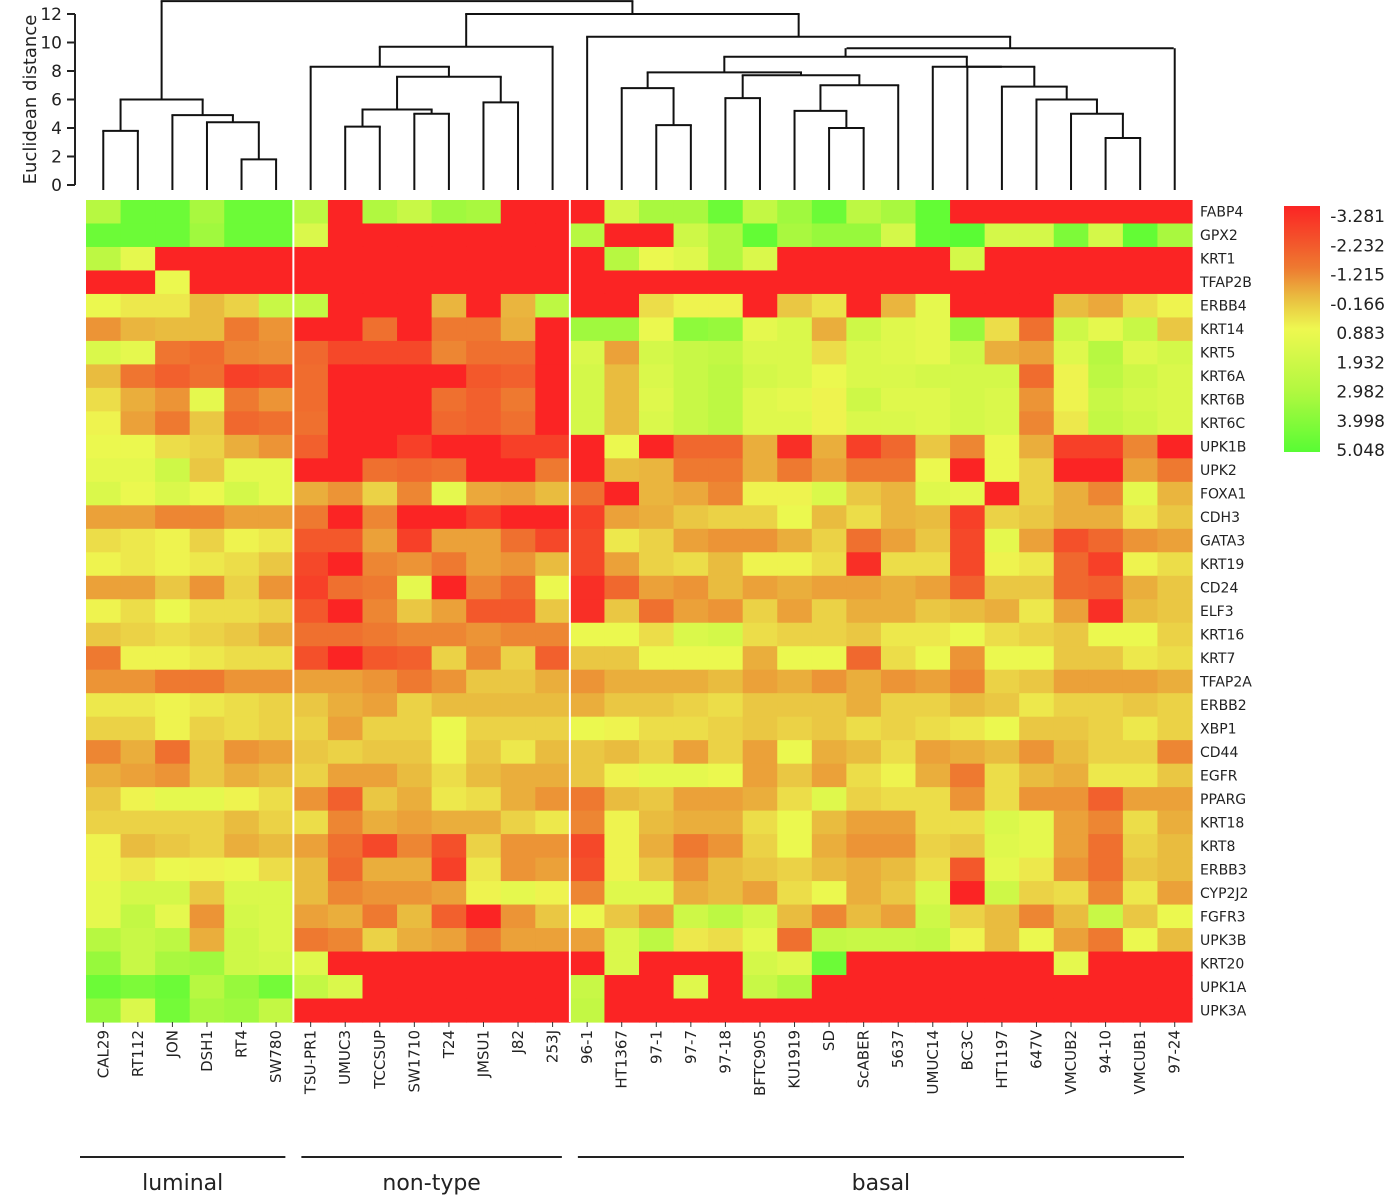 The height and width of the screenshot is (1198, 1400). Describe the element at coordinates (1140, 1062) in the screenshot. I see `column-label: VMCUB1` at that location.